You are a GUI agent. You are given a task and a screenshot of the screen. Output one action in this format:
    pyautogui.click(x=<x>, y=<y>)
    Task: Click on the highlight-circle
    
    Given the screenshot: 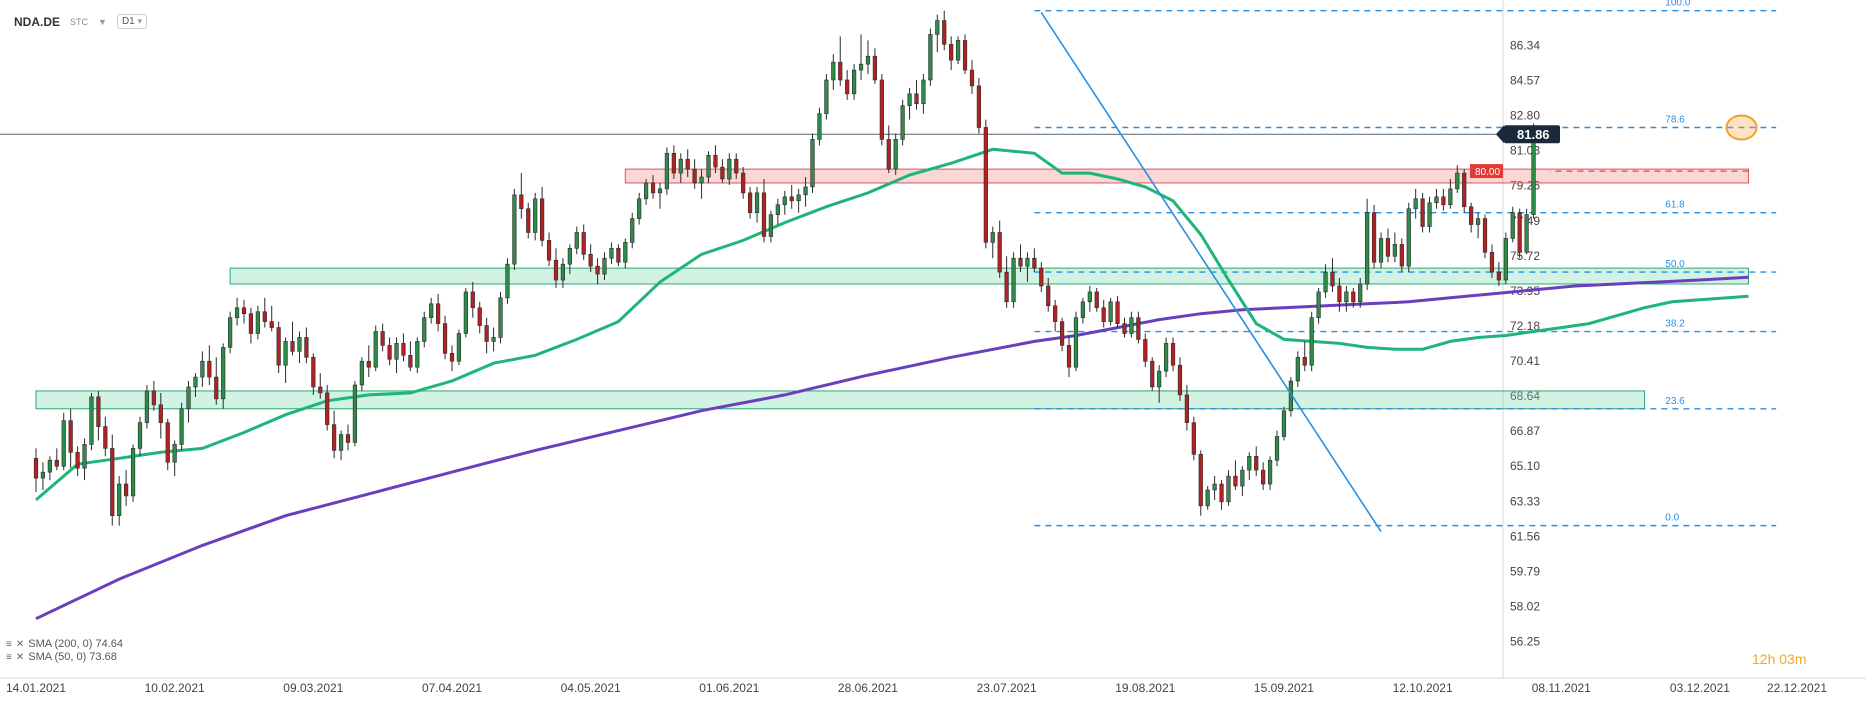 What is the action you would take?
    pyautogui.click(x=1741, y=127)
    